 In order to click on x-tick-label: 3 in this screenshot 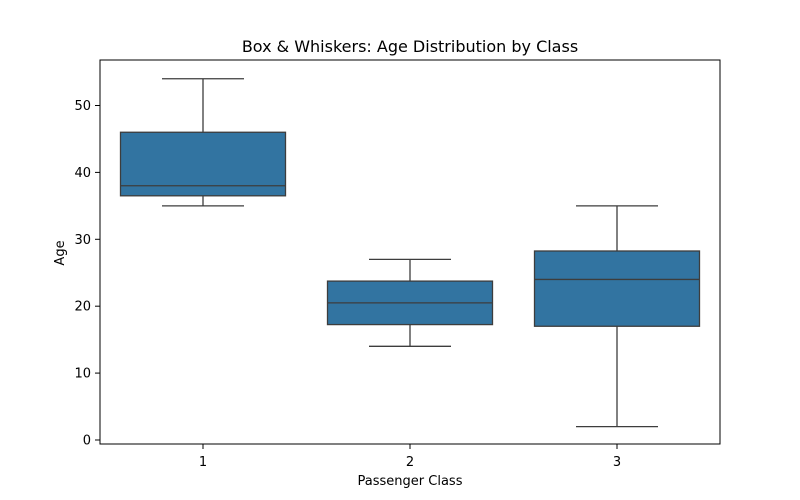, I will do `click(617, 462)`.